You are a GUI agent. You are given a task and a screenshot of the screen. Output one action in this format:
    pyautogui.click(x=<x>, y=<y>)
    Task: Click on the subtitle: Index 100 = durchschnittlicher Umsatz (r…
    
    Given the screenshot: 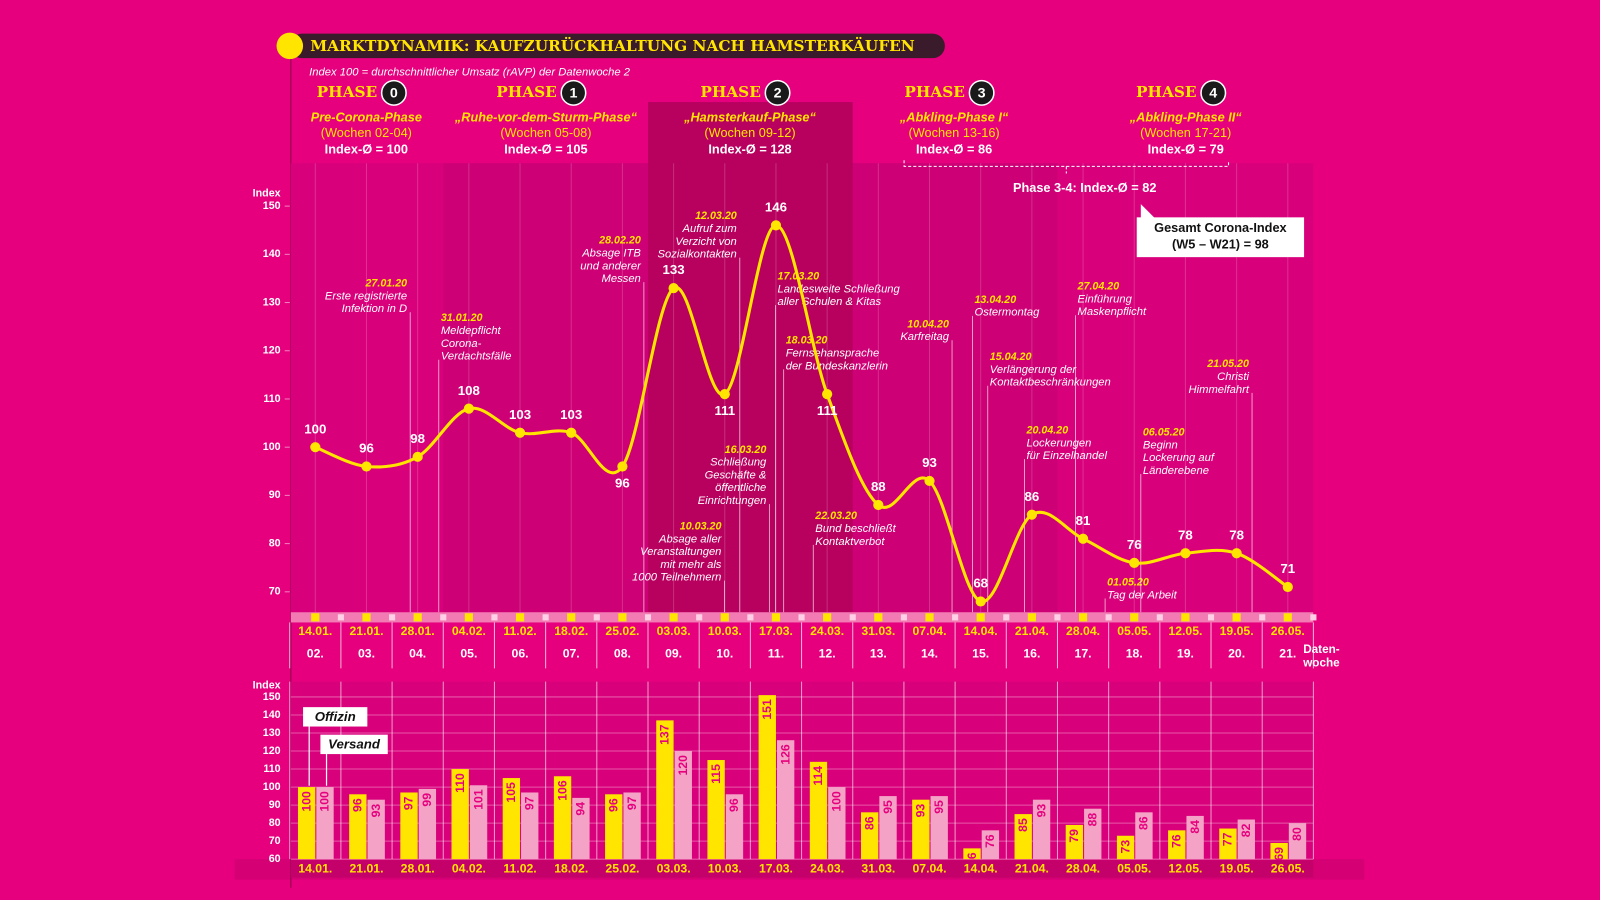 What is the action you would take?
    pyautogui.click(x=470, y=72)
    